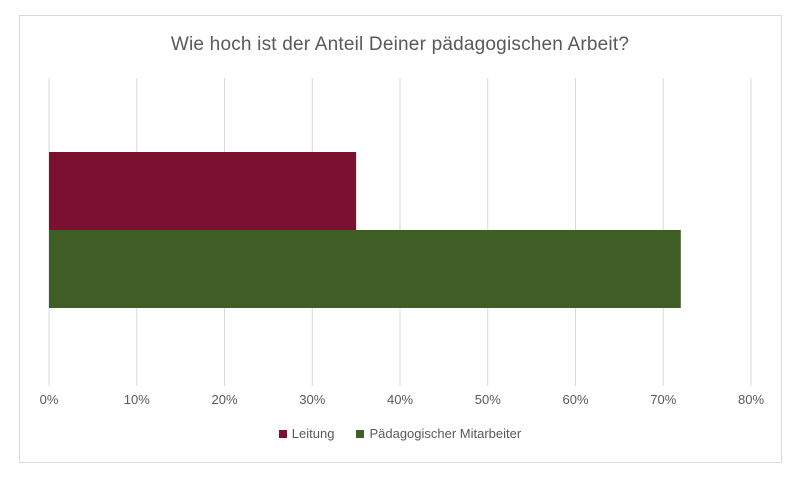 The height and width of the screenshot is (477, 800). I want to click on x-tick-label: 70%, so click(663, 399).